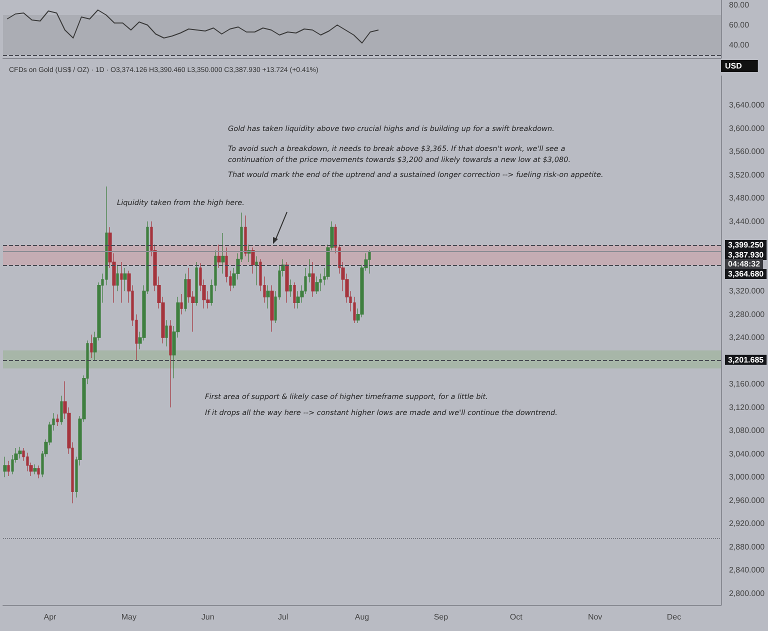  What do you see at coordinates (747, 198) in the screenshot?
I see `y-tick-label: 3,480.000` at bounding box center [747, 198].